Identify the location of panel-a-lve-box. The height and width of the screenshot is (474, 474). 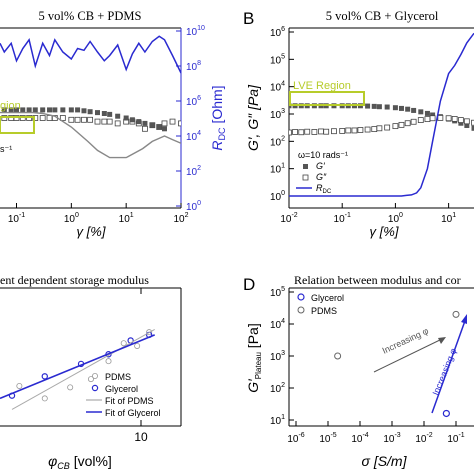
(17, 125).